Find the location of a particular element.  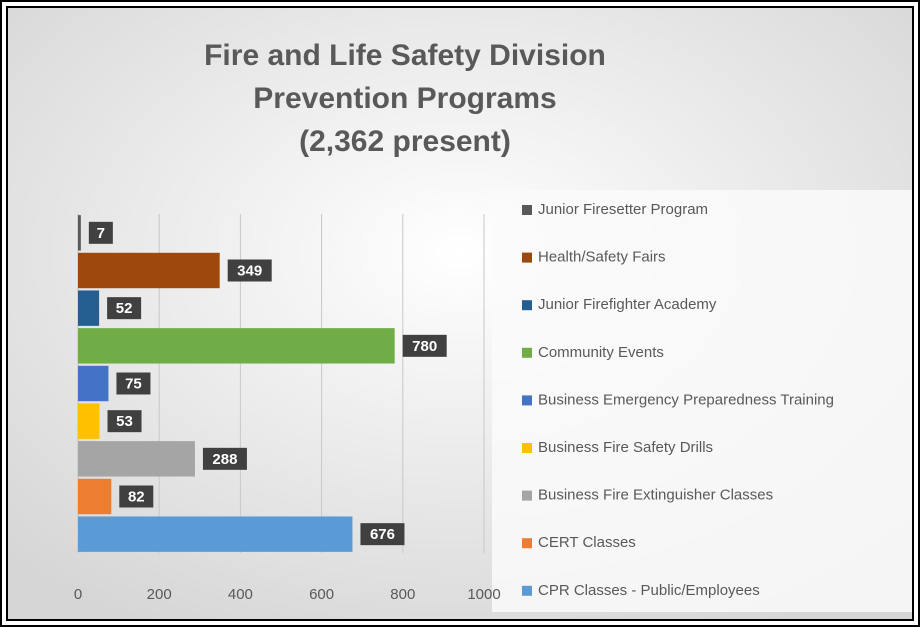

data-label: 349 is located at coordinates (249, 270).